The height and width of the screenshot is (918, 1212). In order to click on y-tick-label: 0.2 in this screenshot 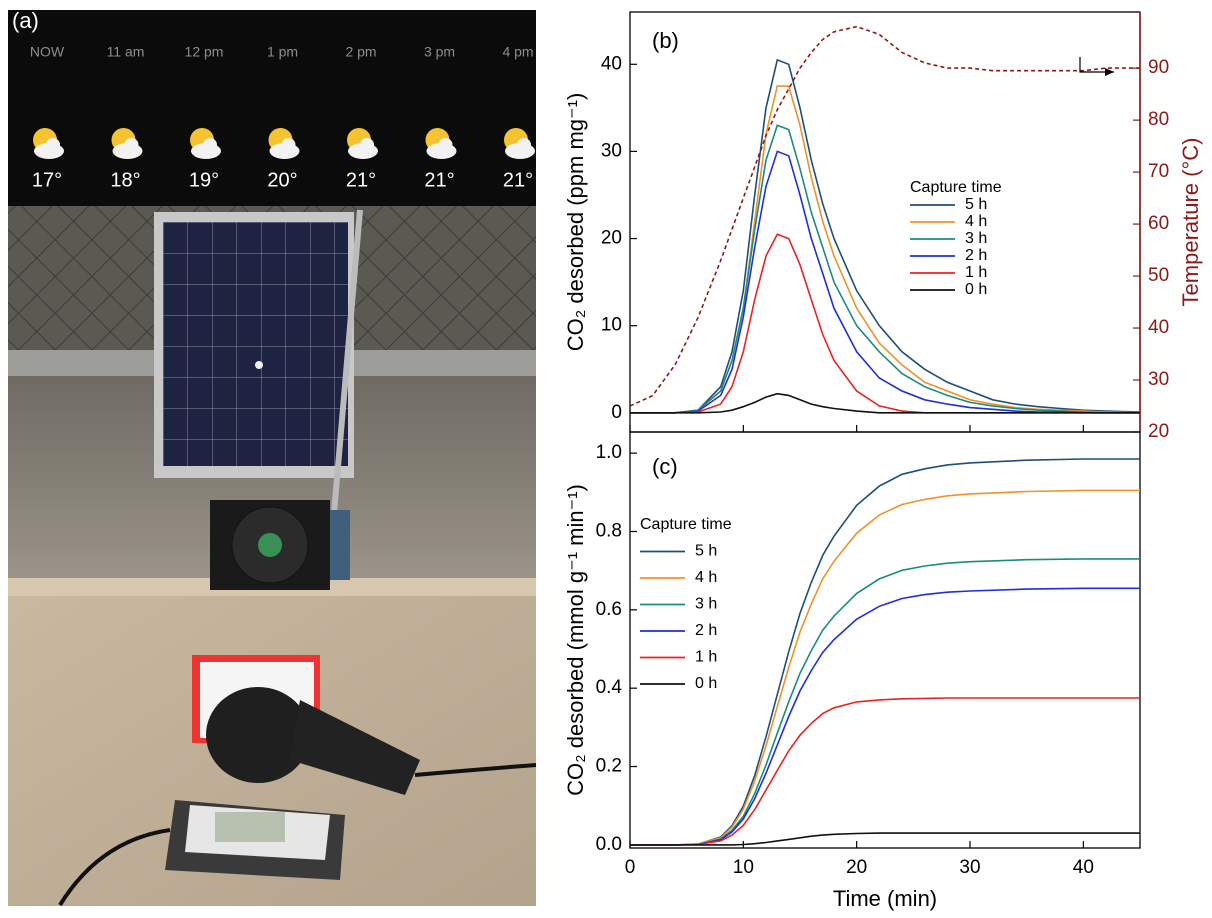, I will do `click(609, 766)`.